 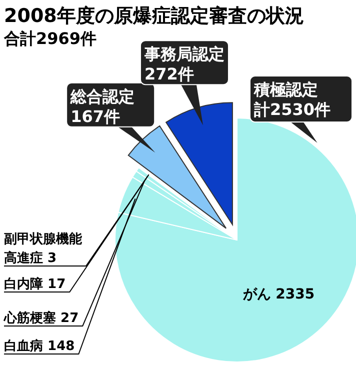 What do you see at coordinates (39, 346) in the screenshot?
I see `slice-label: 白血病 148` at bounding box center [39, 346].